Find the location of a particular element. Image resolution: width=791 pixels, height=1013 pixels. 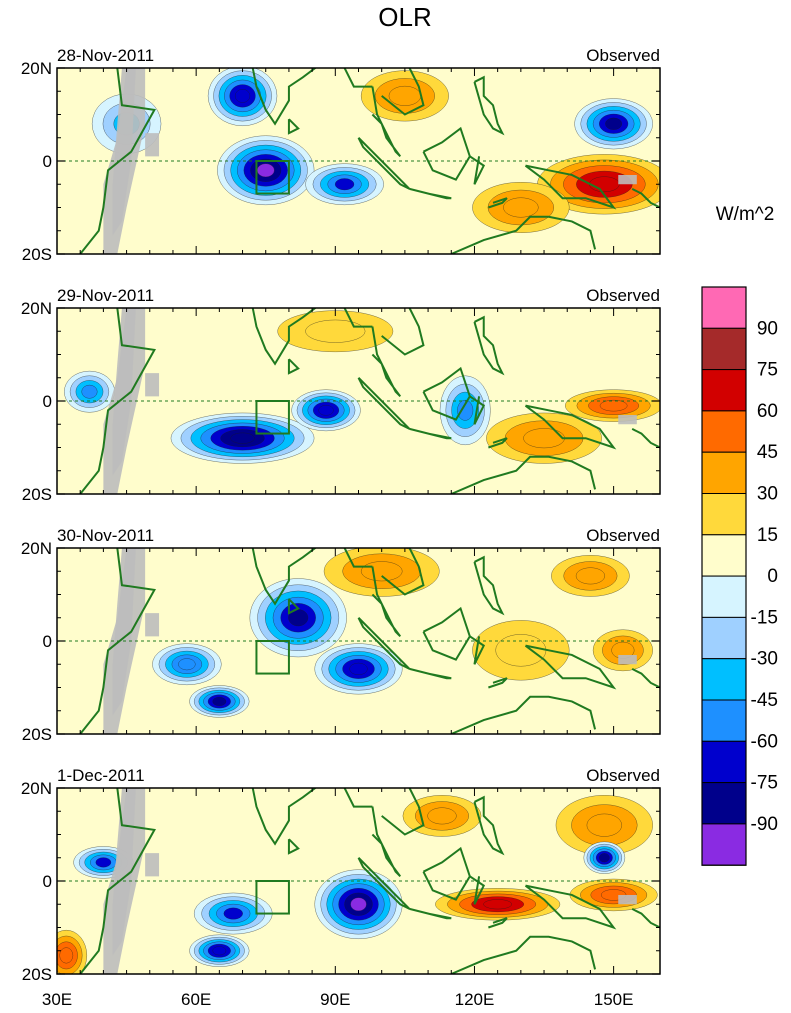

colorbar-label: 90 is located at coordinates (767, 328).